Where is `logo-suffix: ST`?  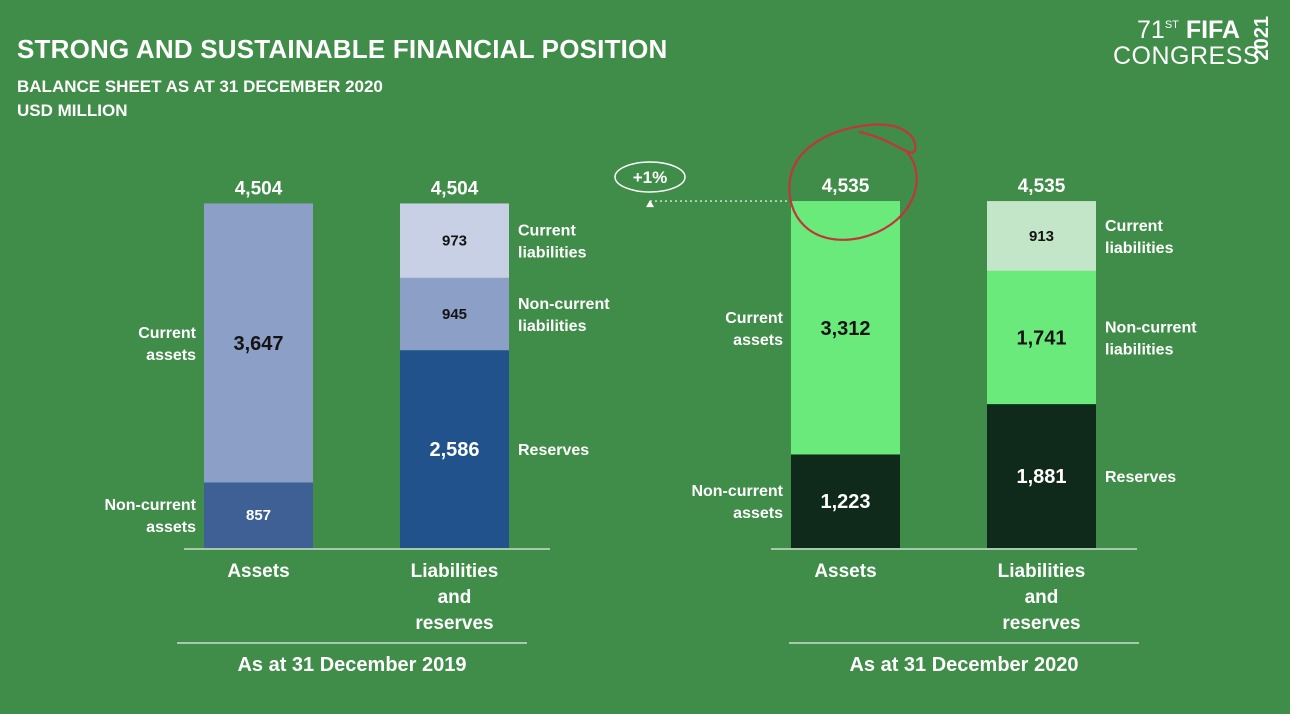 logo-suffix: ST is located at coordinates (1171, 25).